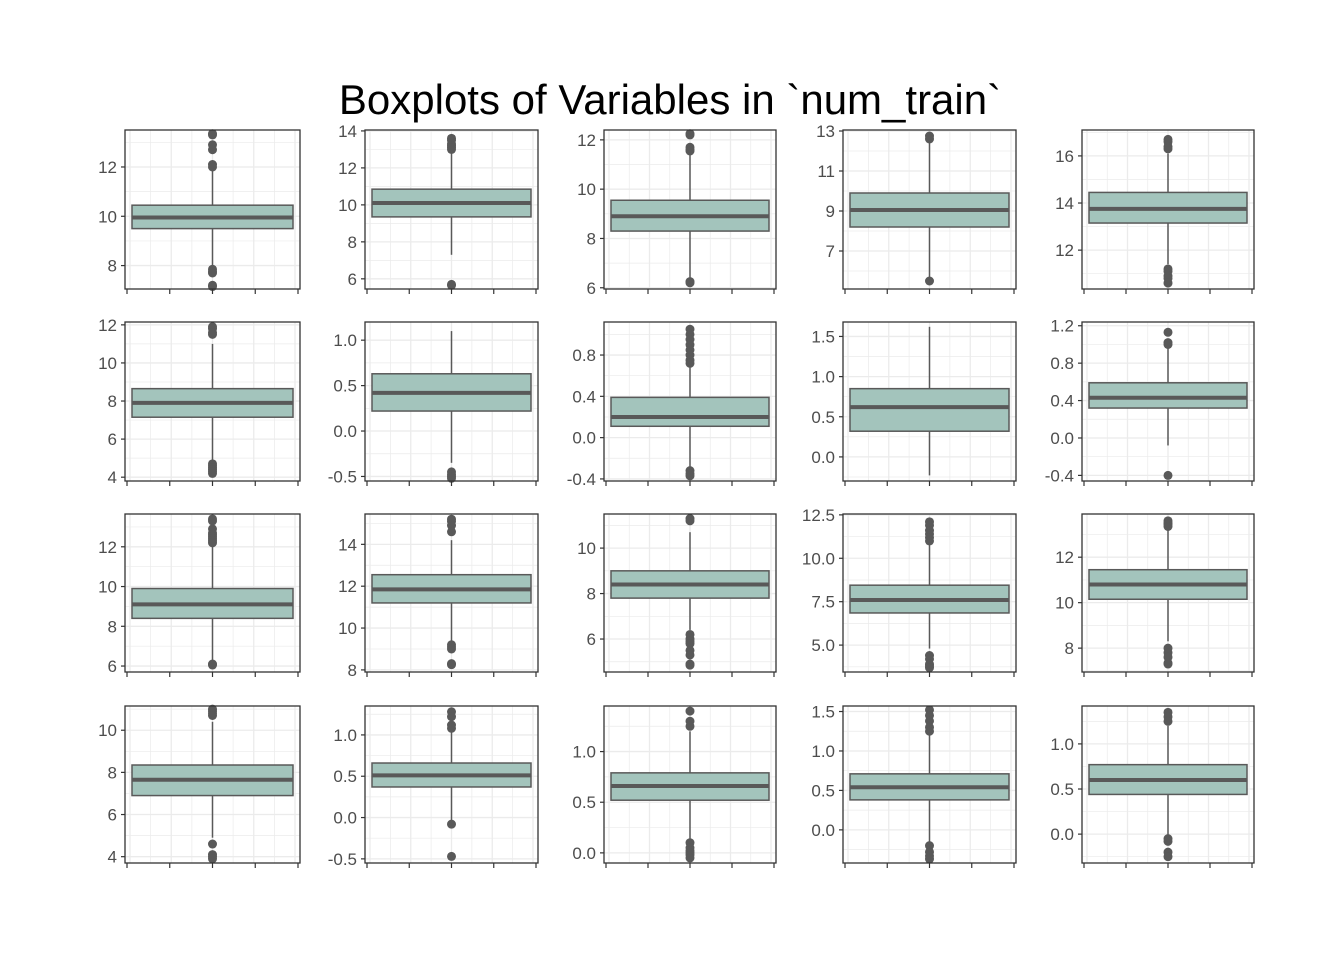  What do you see at coordinates (1152, 786) in the screenshot?
I see `boxplot-panel-20: 0.0 0.5 1.0` at bounding box center [1152, 786].